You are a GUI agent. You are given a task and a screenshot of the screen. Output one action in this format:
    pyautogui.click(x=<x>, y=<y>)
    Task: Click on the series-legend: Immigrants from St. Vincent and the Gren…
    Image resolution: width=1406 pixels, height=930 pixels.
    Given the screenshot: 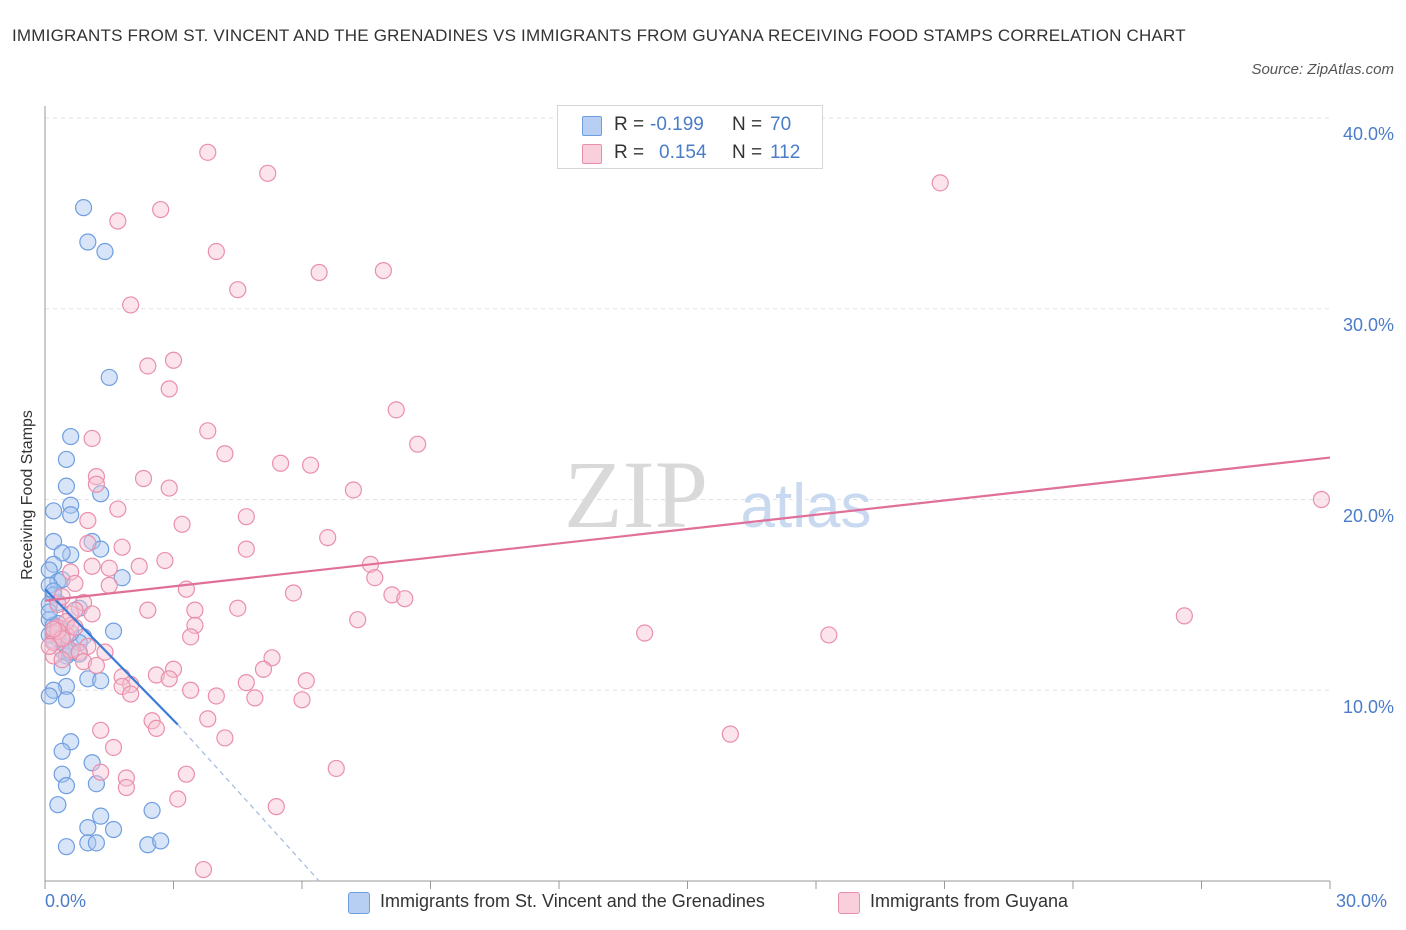 What is the action you would take?
    pyautogui.click(x=703, y=904)
    